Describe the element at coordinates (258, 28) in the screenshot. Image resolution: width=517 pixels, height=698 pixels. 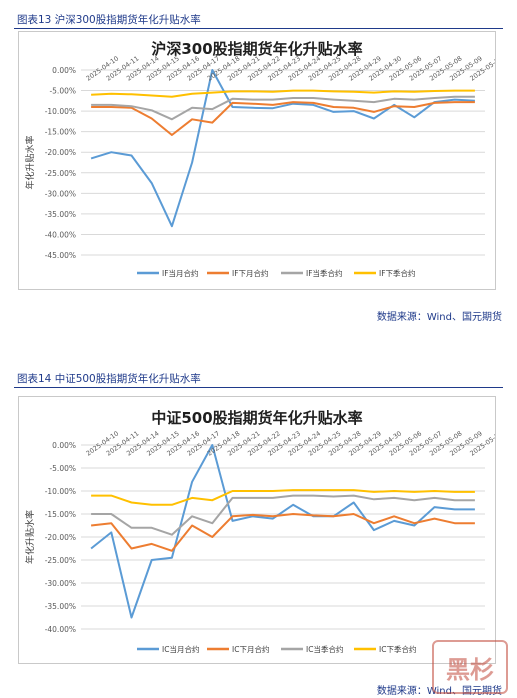
I see `figure-13-rule` at that location.